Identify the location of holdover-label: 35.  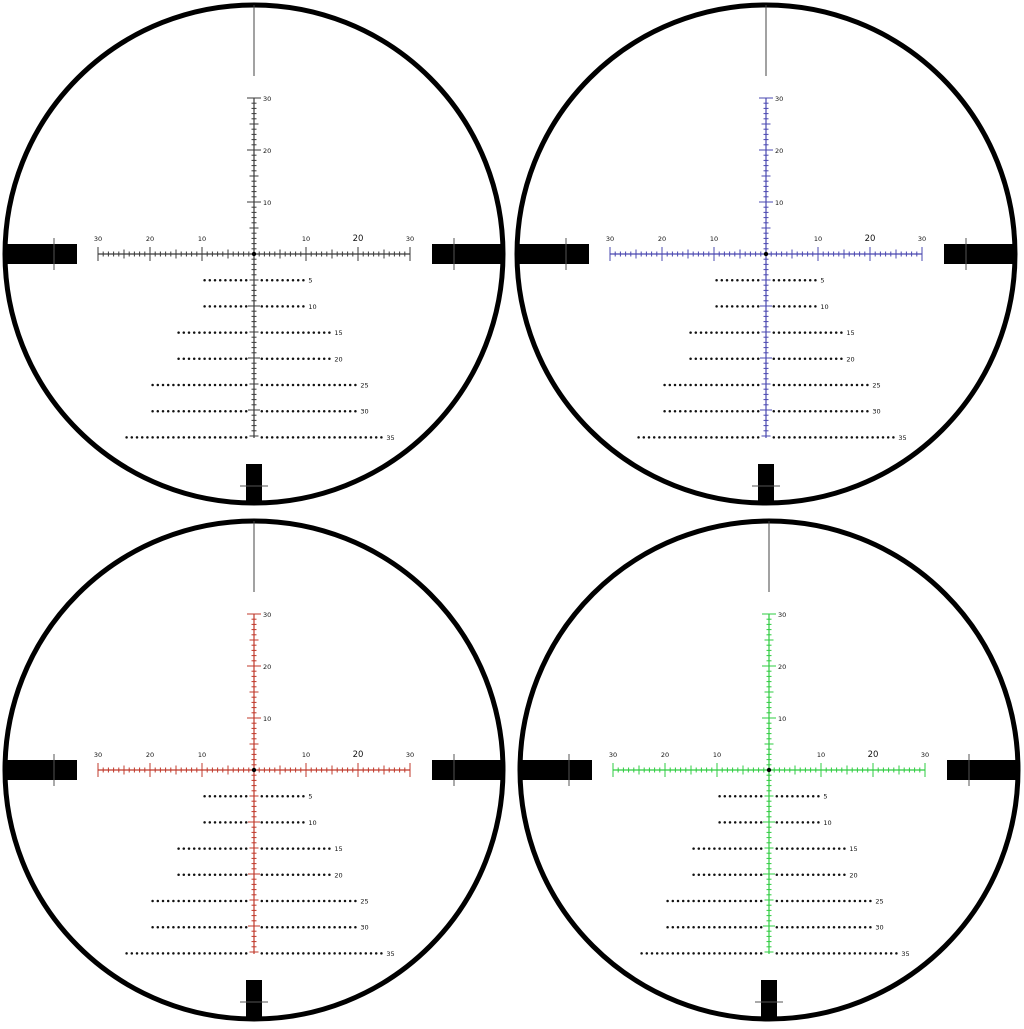
(902, 438).